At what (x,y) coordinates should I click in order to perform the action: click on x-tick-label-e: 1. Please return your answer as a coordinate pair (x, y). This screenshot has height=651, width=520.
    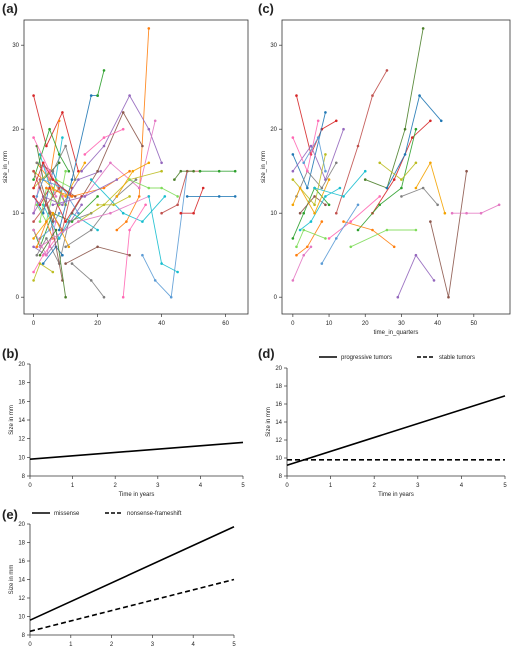
    Looking at the image, I should click on (71, 645).